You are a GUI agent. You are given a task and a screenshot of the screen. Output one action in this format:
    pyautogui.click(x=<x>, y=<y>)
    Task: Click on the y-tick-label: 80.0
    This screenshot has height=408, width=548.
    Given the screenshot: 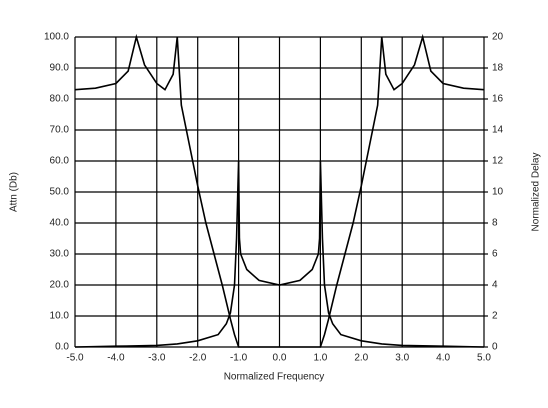 What is the action you would take?
    pyautogui.click(x=60, y=99)
    